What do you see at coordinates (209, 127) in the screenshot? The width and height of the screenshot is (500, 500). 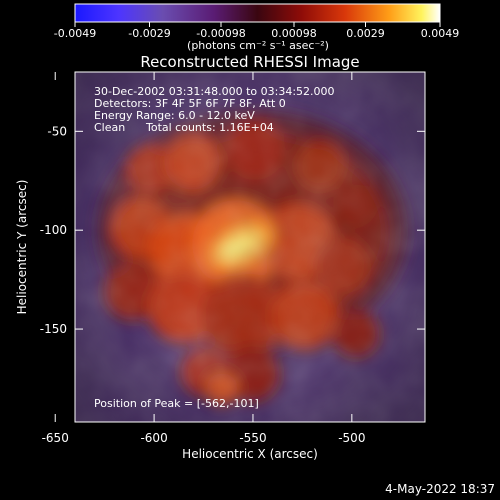 I see `total-counts-annotation: Total counts: 1.16E+04` at bounding box center [209, 127].